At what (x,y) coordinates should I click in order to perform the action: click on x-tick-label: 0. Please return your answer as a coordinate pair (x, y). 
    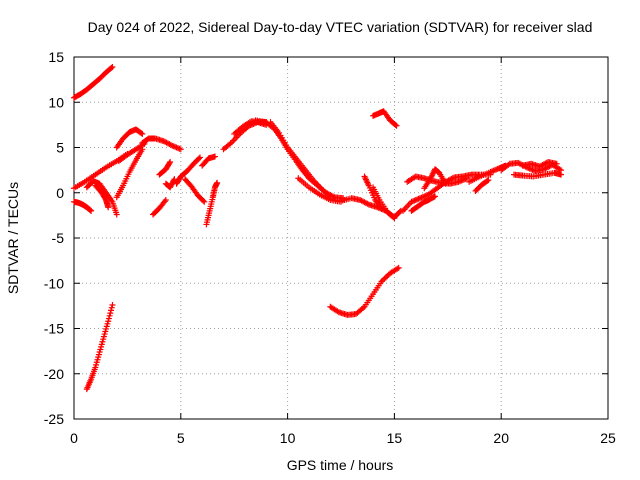
    Looking at the image, I should click on (74, 438).